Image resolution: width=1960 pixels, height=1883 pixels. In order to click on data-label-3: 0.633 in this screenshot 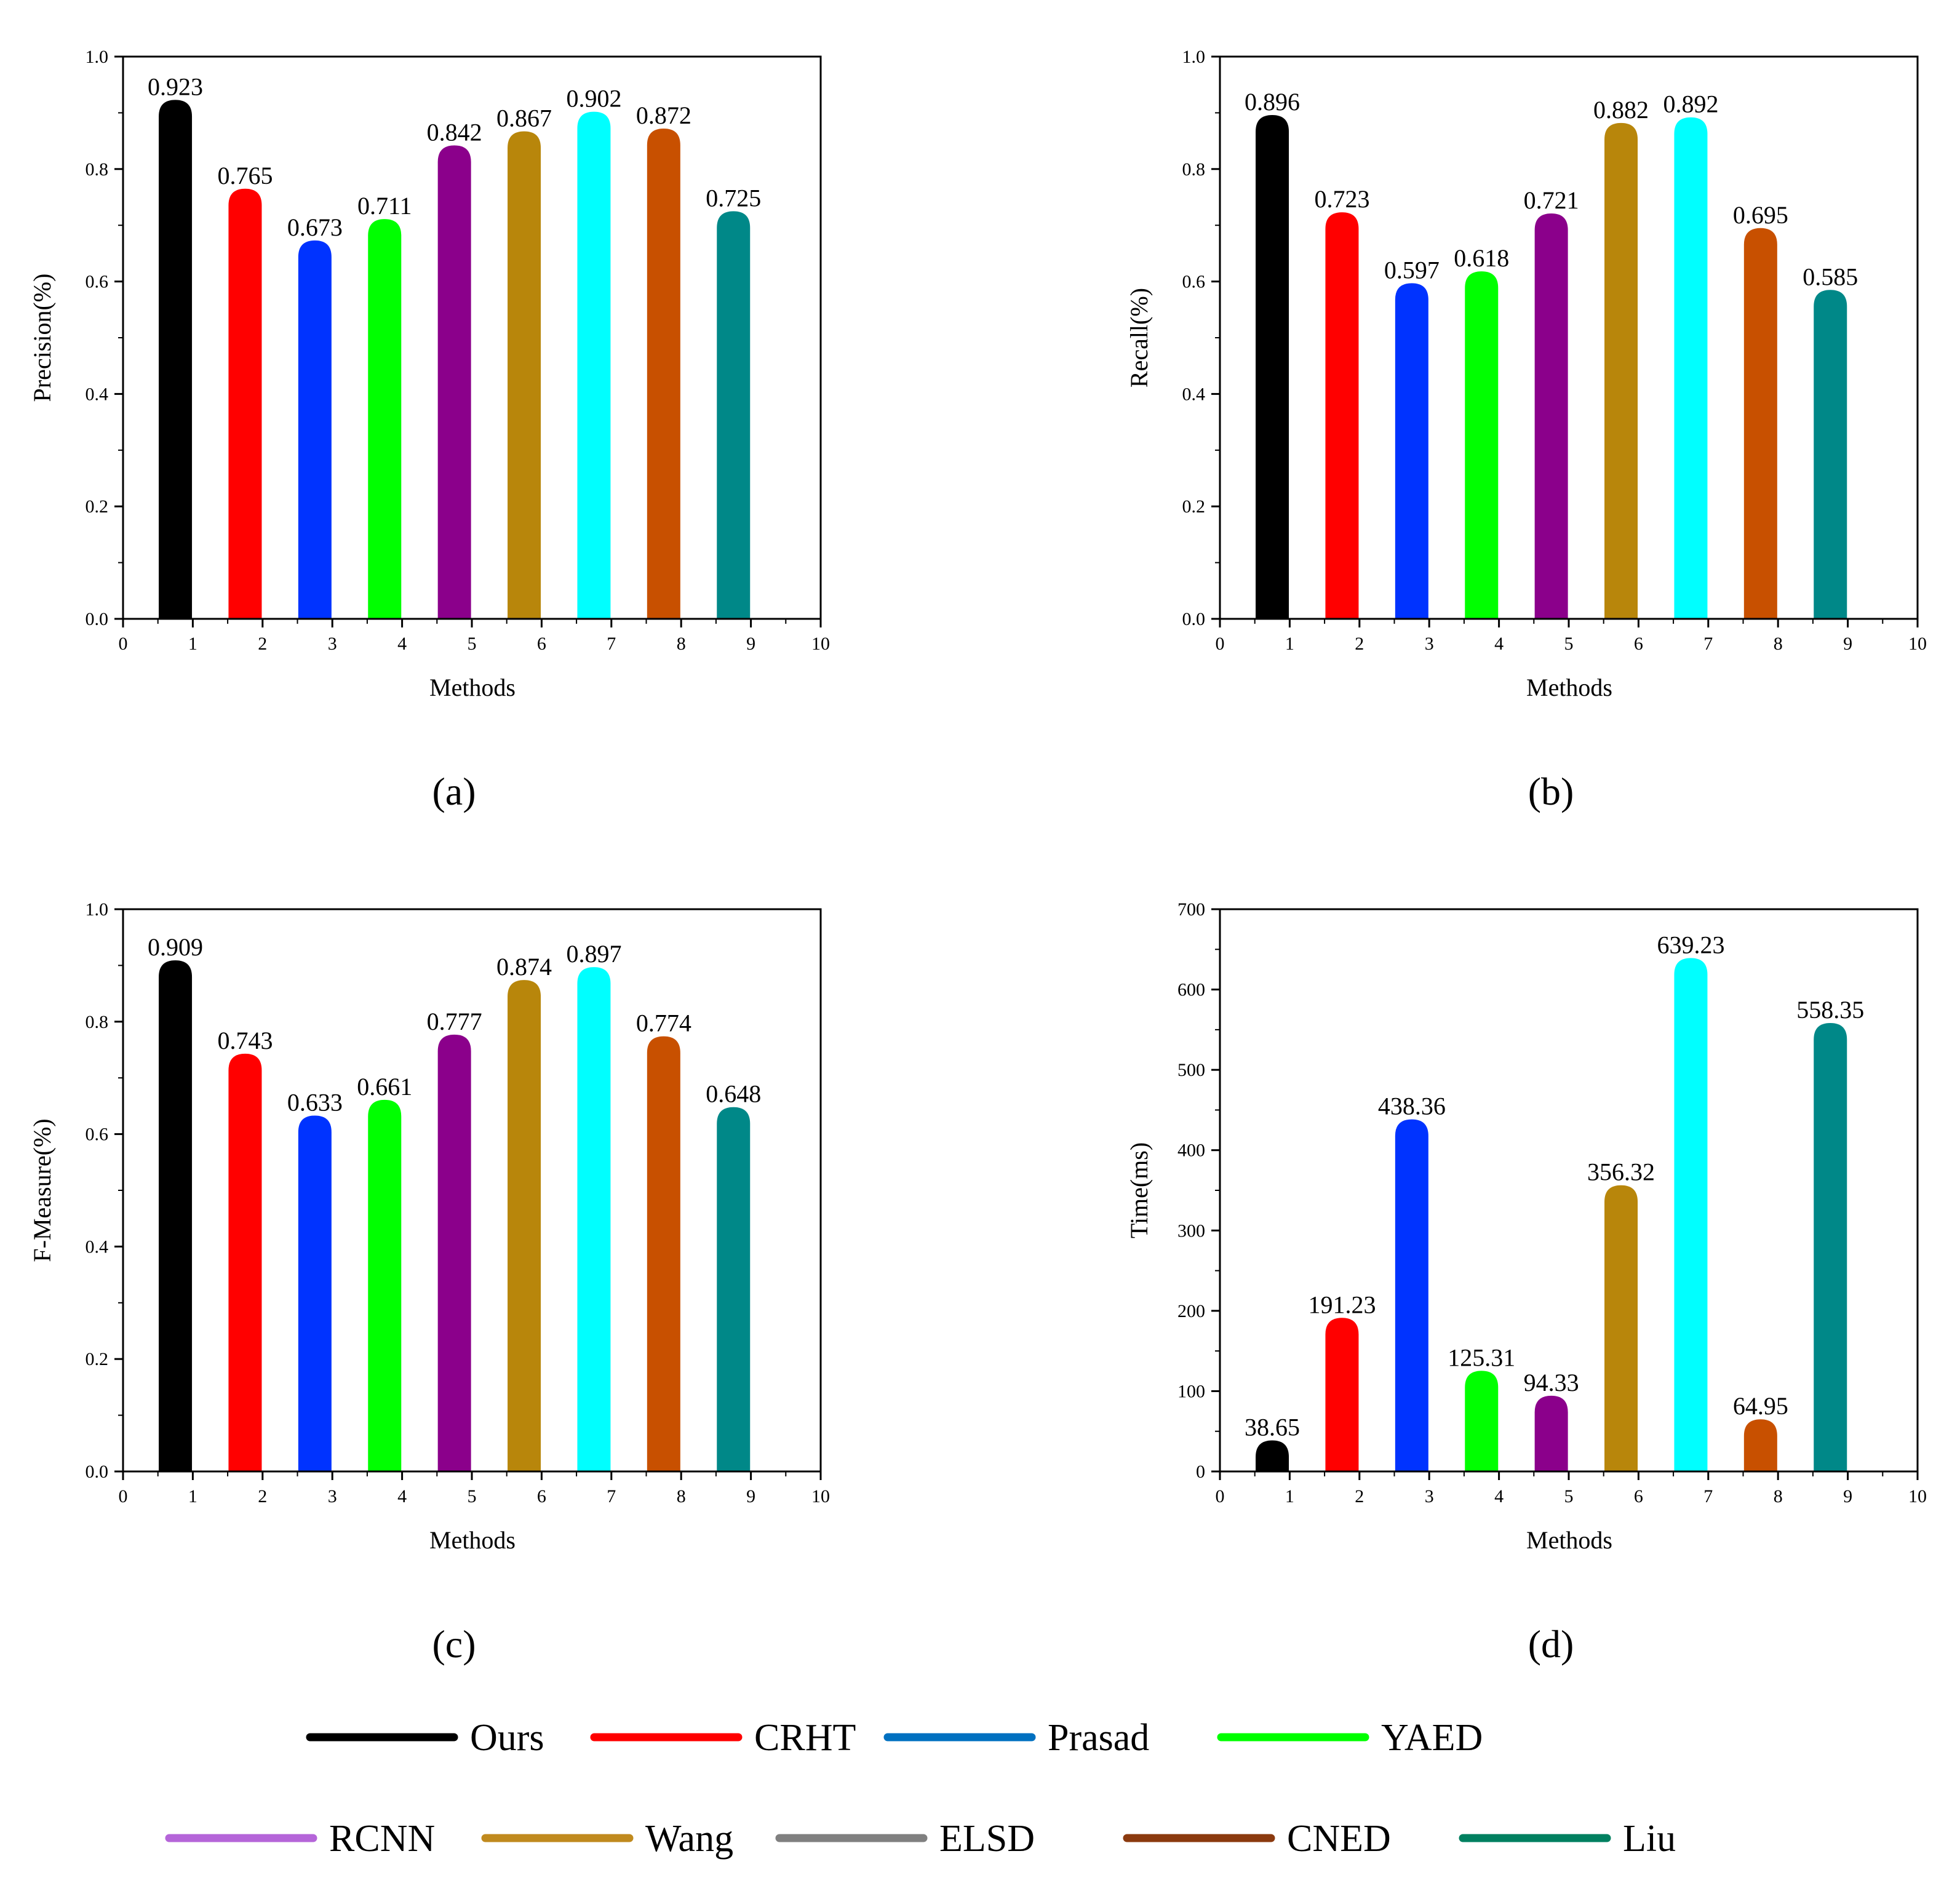, I will do `click(315, 1102)`.